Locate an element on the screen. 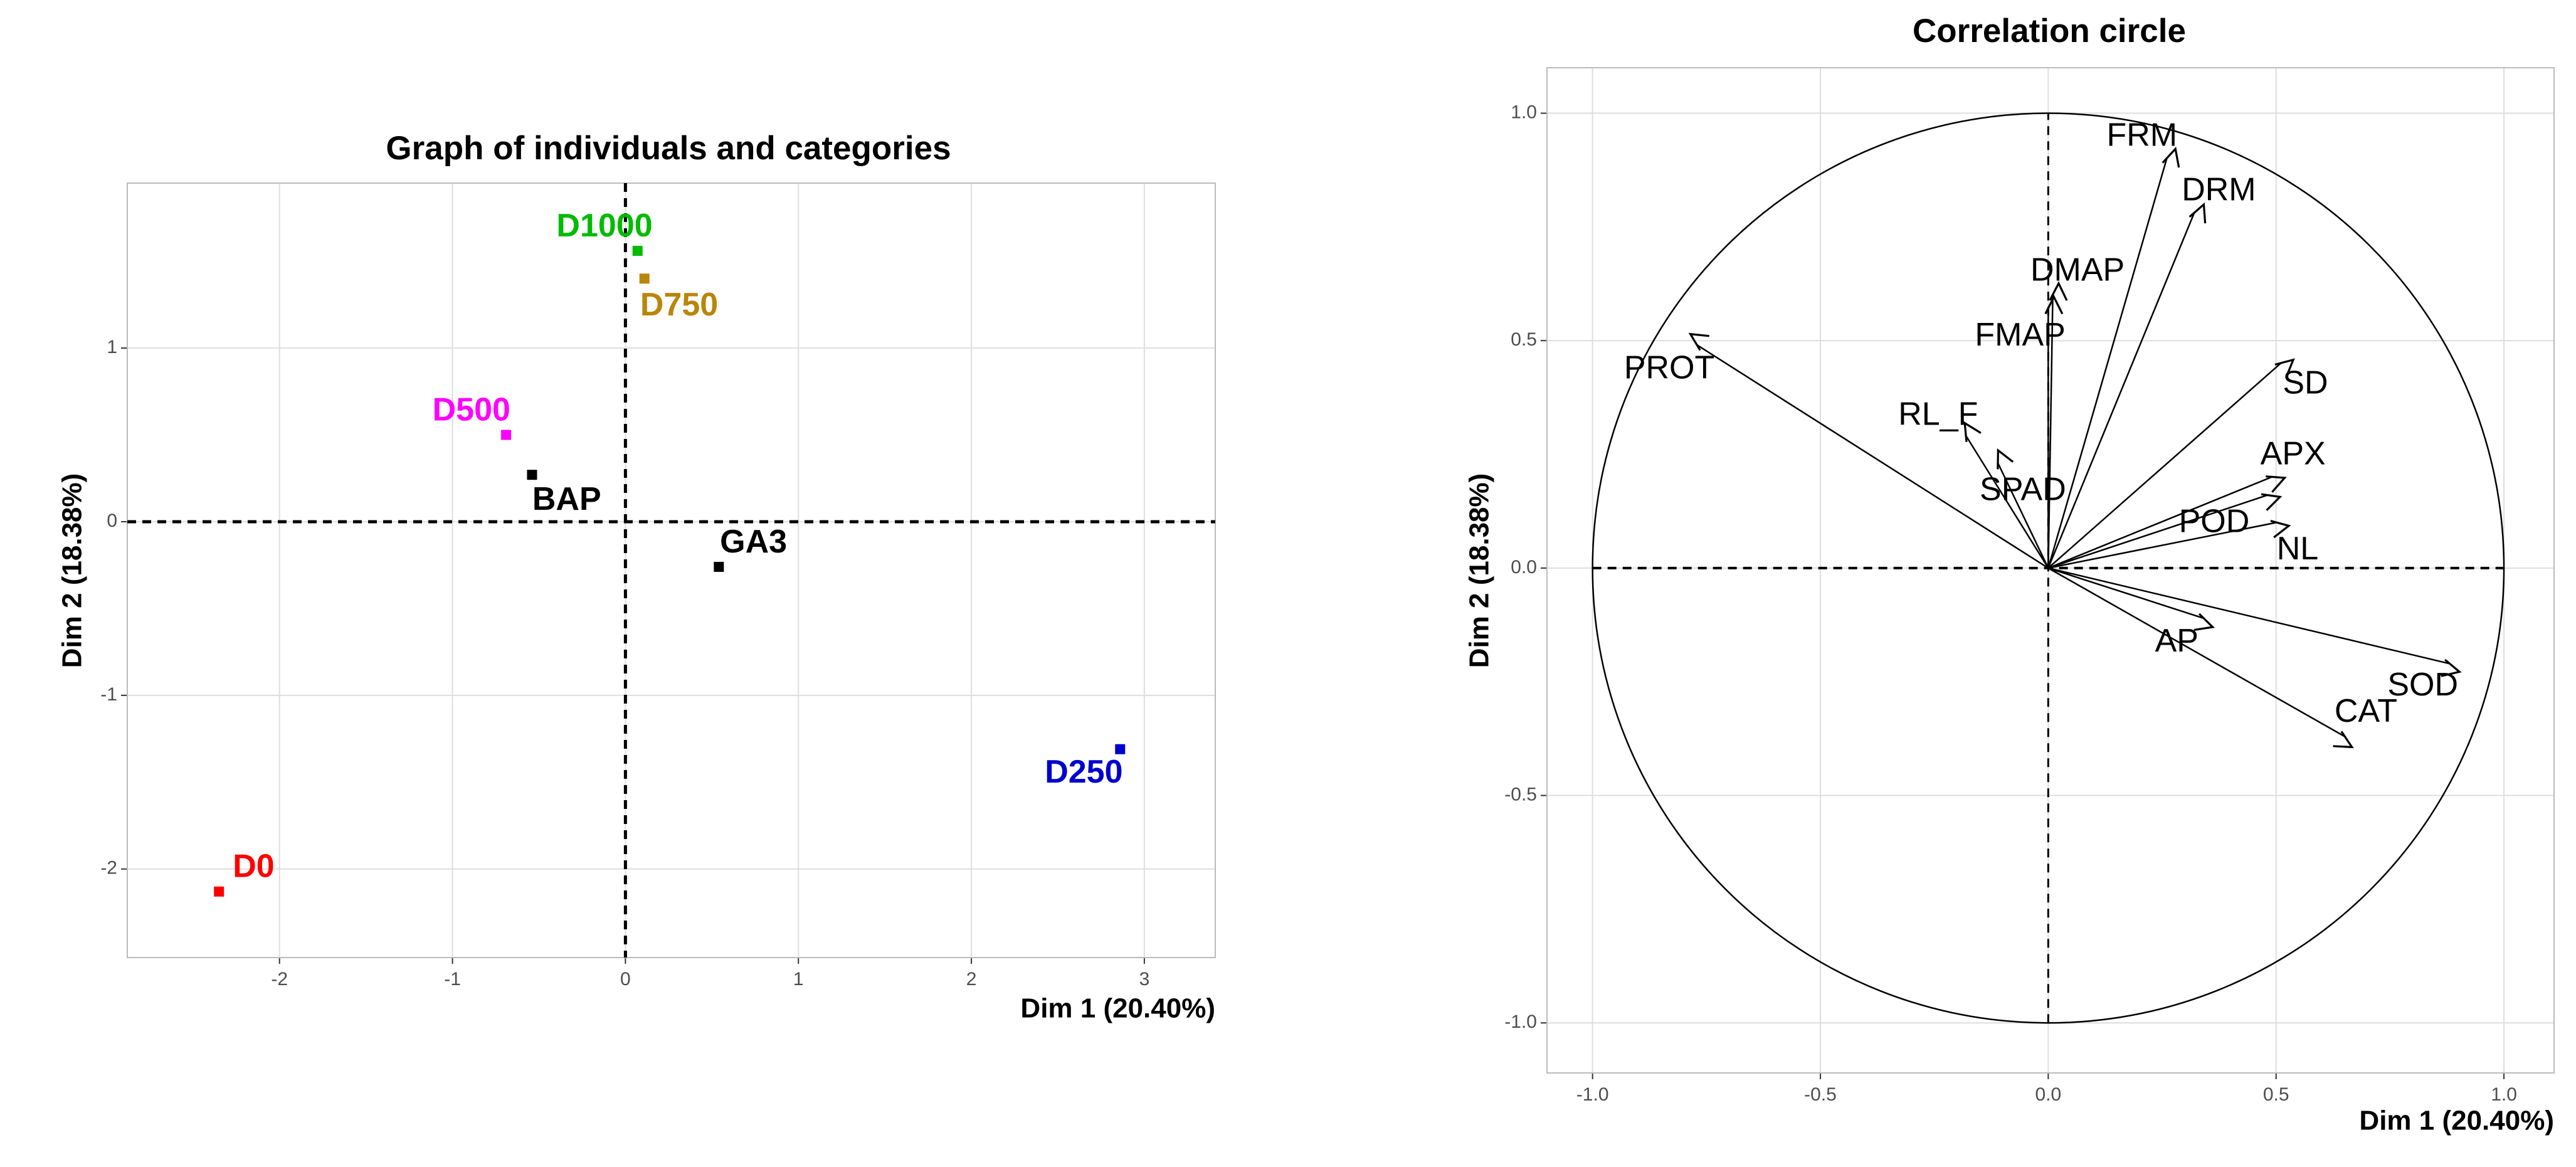 This screenshot has width=2576, height=1167. point-label: BAP is located at coordinates (566, 499).